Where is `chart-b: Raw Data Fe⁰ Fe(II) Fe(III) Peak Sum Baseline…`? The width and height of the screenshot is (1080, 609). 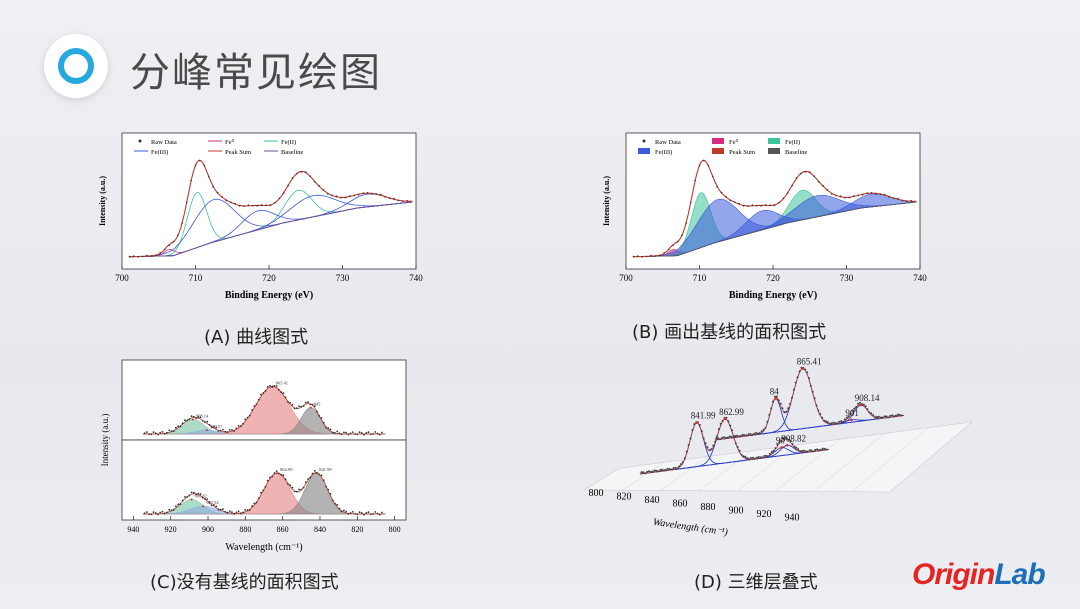
chart-b: Raw Data Fe⁰ Fe(II) Fe(III) Peak Sum Baseline… is located at coordinates (765, 217).